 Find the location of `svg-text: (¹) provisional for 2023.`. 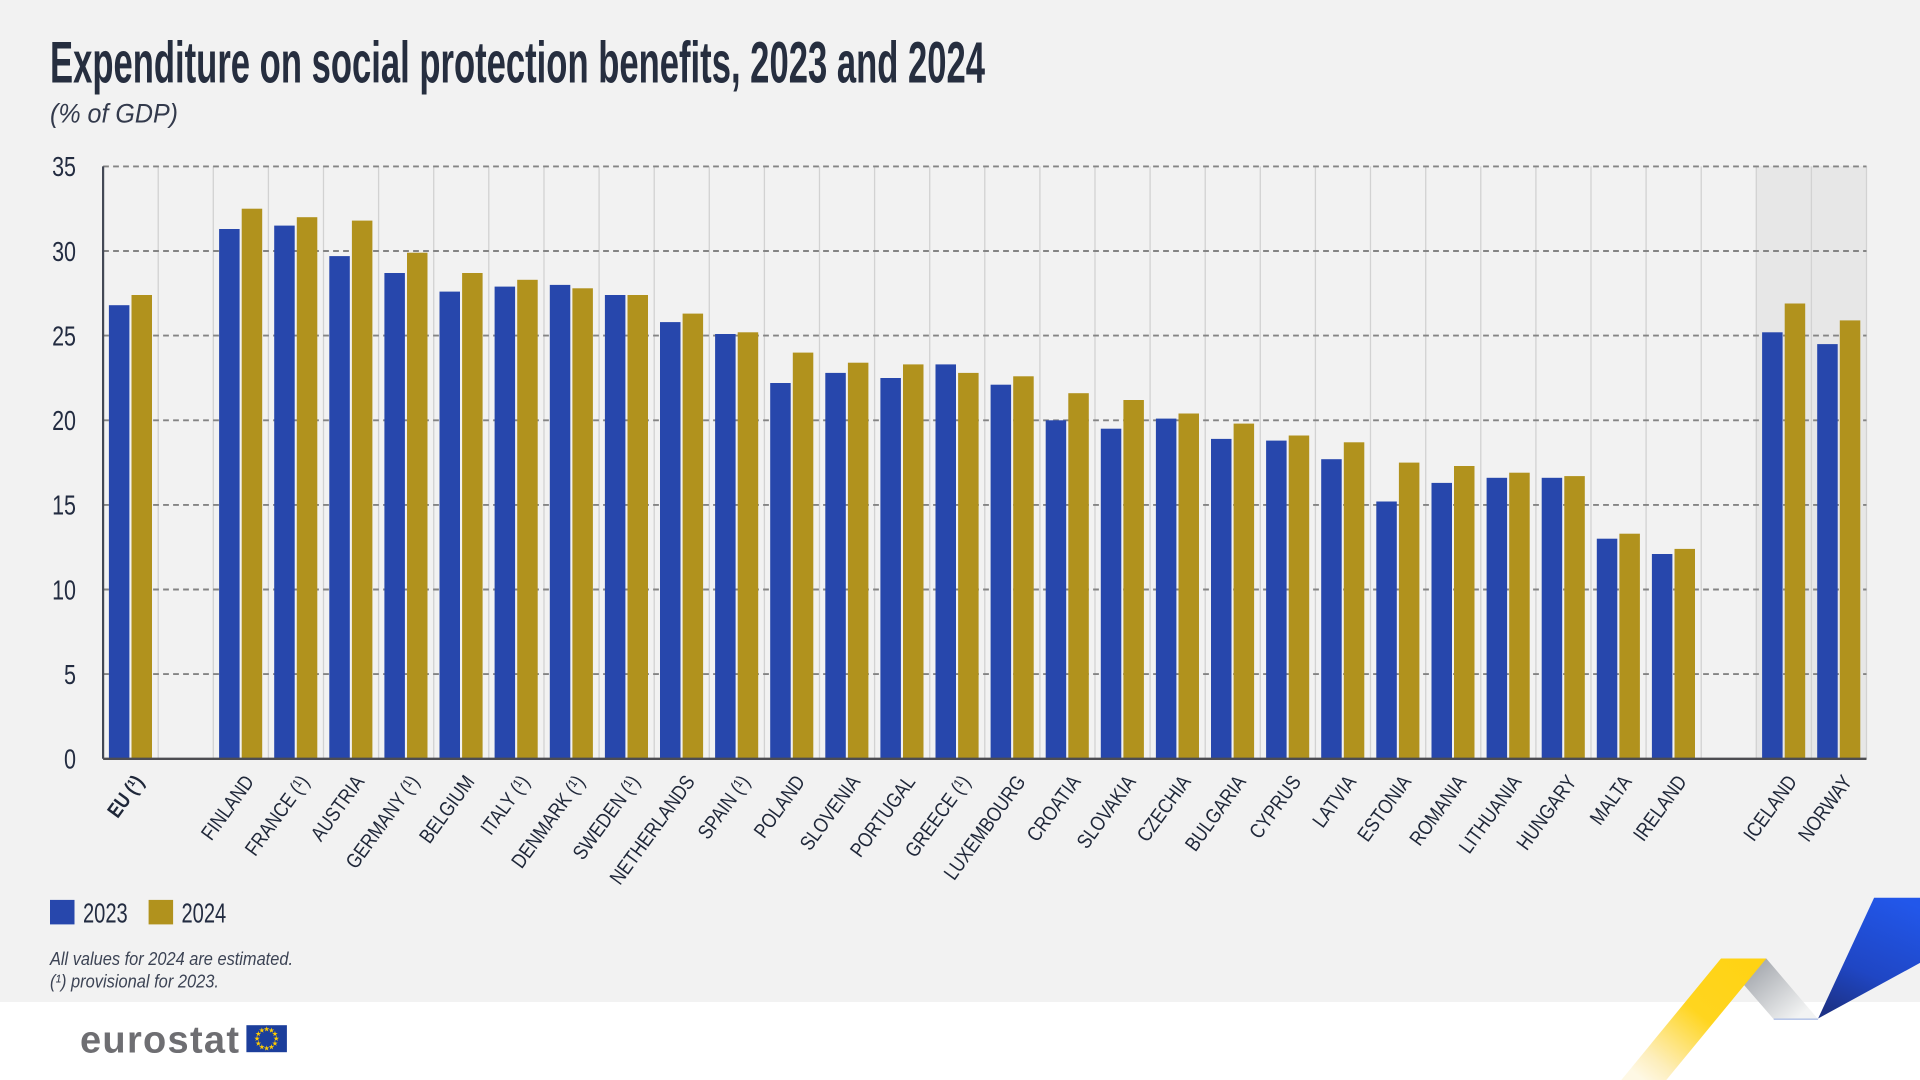

svg-text: (¹) provisional for 2023. is located at coordinates (134, 981).